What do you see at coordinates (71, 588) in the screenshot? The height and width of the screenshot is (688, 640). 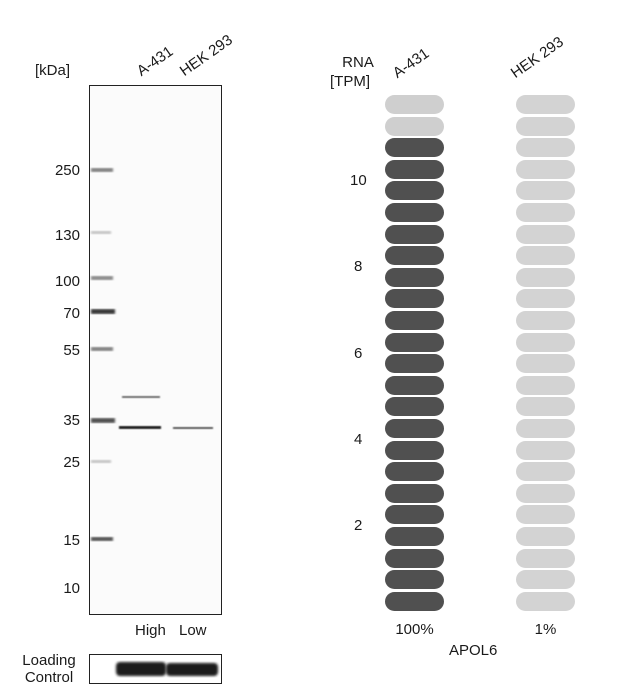 I see `marker-10: 10` at bounding box center [71, 588].